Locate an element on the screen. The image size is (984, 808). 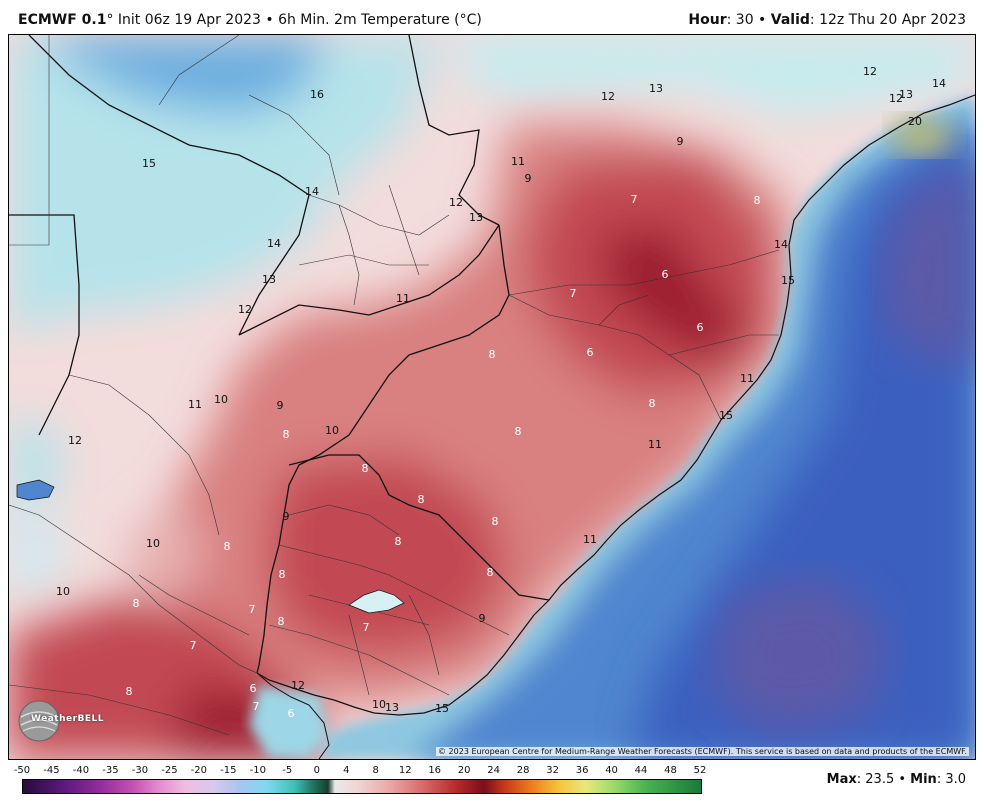
scale-tick-label: -40 is located at coordinates (81, 770).